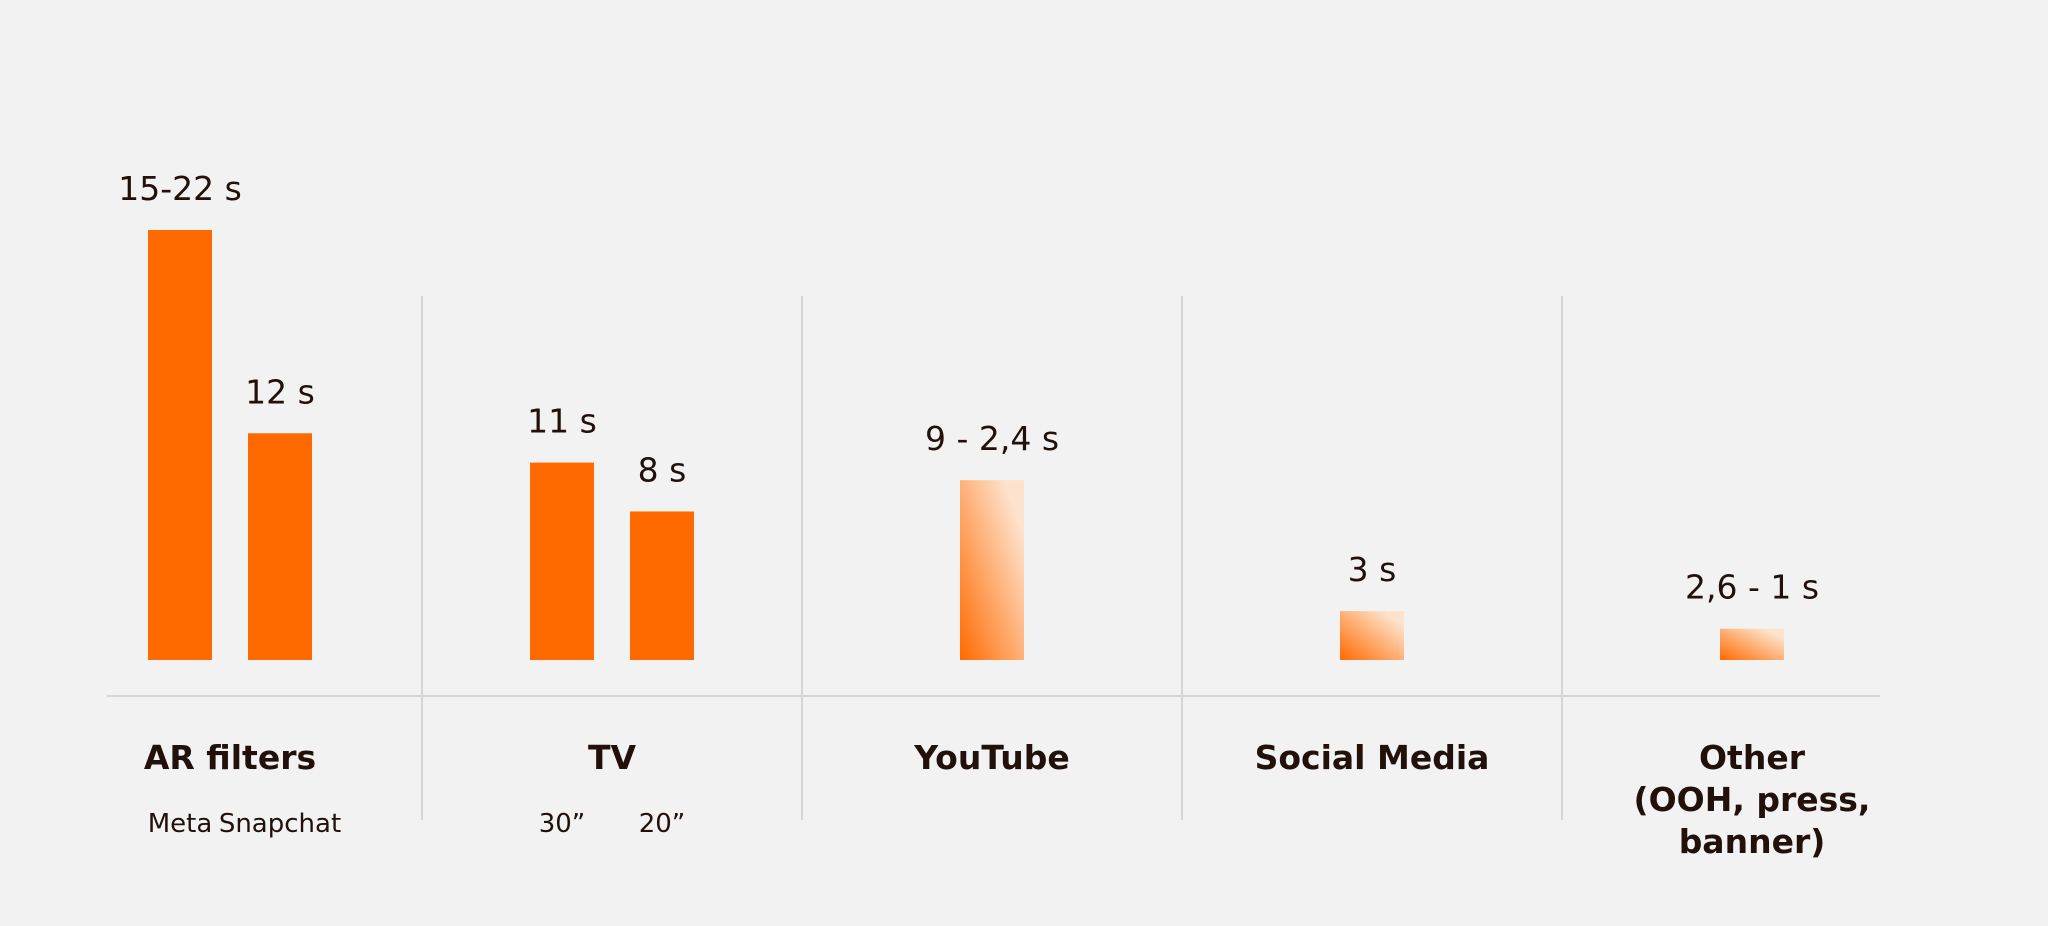 The height and width of the screenshot is (926, 2048). I want to click on sub-labels: Meta Snapchat 30” 20”, so click(417, 824).